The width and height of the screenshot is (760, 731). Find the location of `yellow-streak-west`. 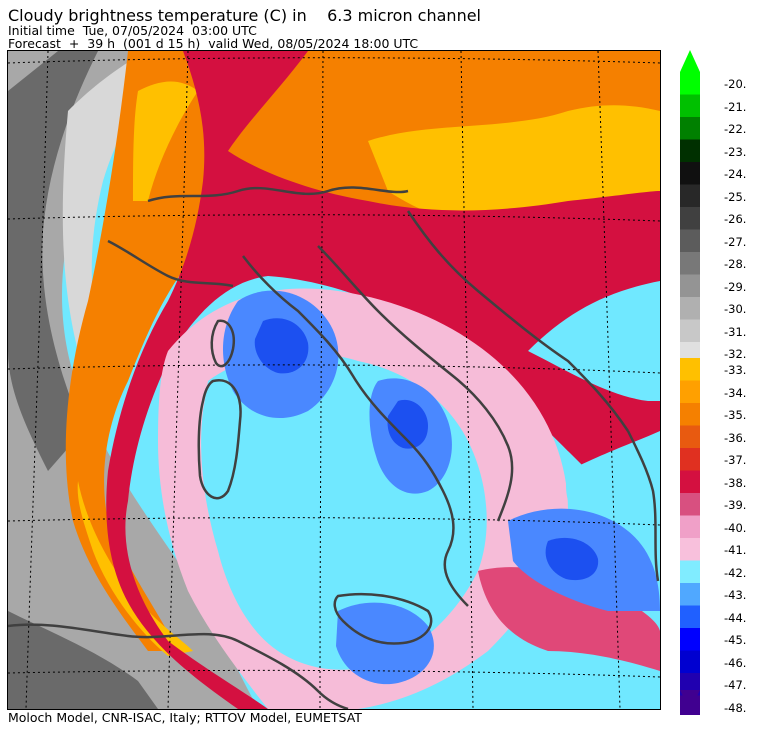

yellow-streak-west is located at coordinates (135, 568).